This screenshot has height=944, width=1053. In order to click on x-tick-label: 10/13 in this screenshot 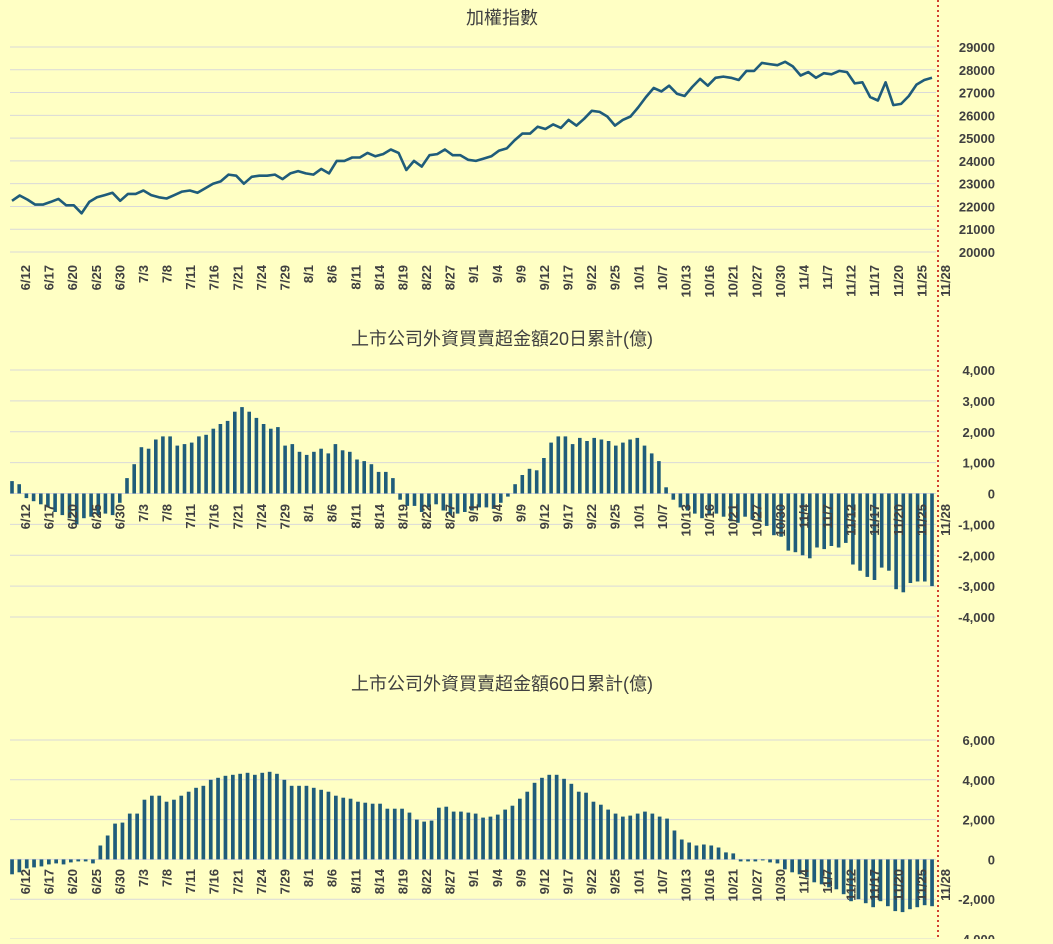, I will do `click(686, 520)`.